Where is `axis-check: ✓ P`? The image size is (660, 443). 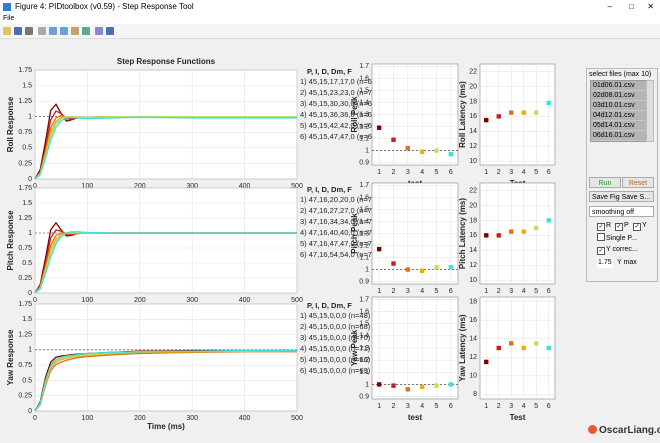 axis-check: ✓ P is located at coordinates (622, 226).